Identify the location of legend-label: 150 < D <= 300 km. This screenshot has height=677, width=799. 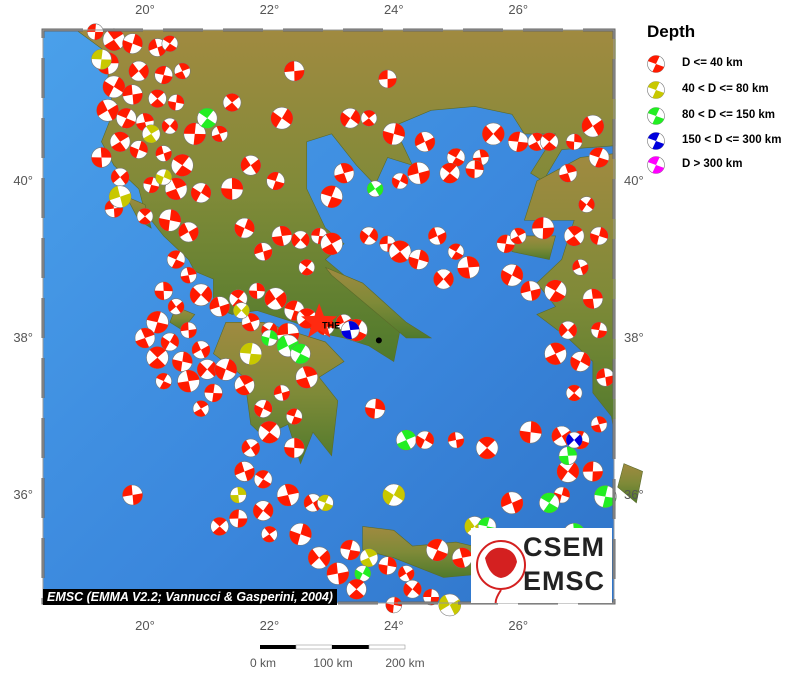
(732, 140).